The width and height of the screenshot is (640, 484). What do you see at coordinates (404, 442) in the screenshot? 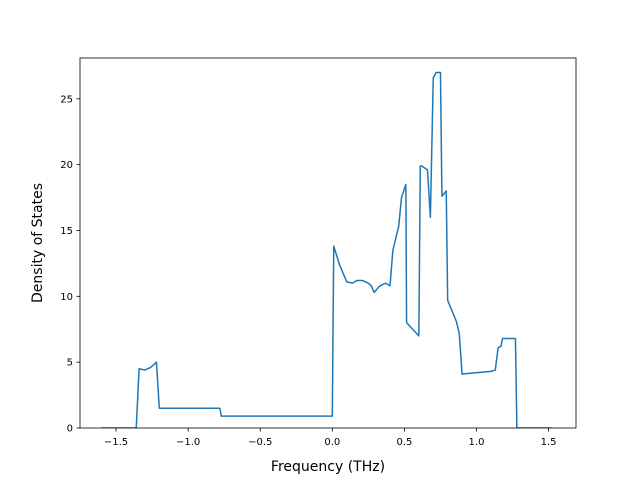
I see `x-tick-label: 0.5` at bounding box center [404, 442].